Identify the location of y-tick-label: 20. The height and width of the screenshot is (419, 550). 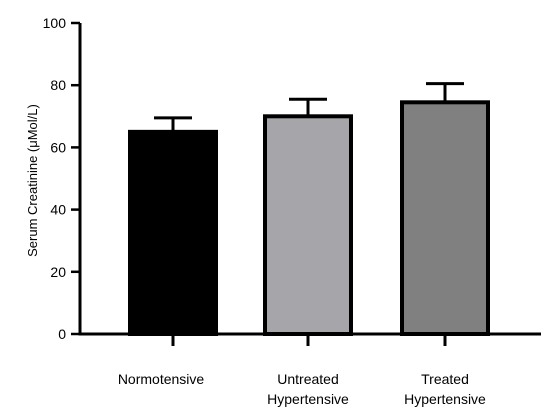
(58, 272).